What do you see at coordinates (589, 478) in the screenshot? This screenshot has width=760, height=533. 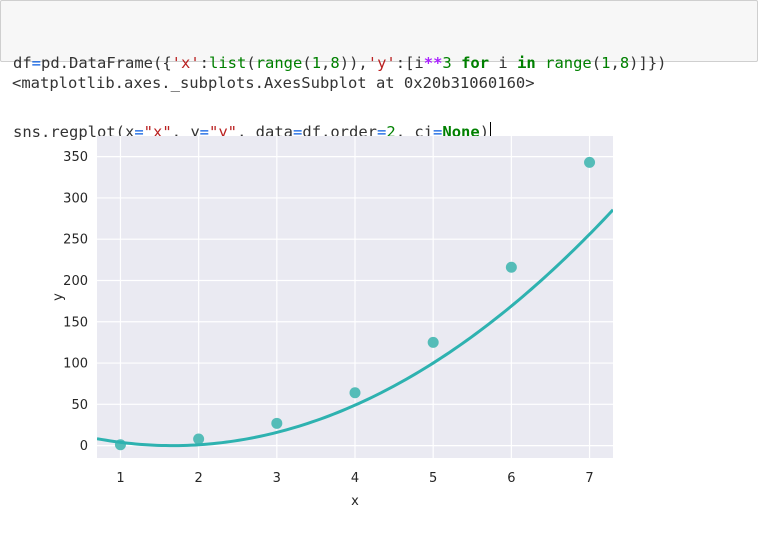 I see `x-tick-label: 7` at bounding box center [589, 478].